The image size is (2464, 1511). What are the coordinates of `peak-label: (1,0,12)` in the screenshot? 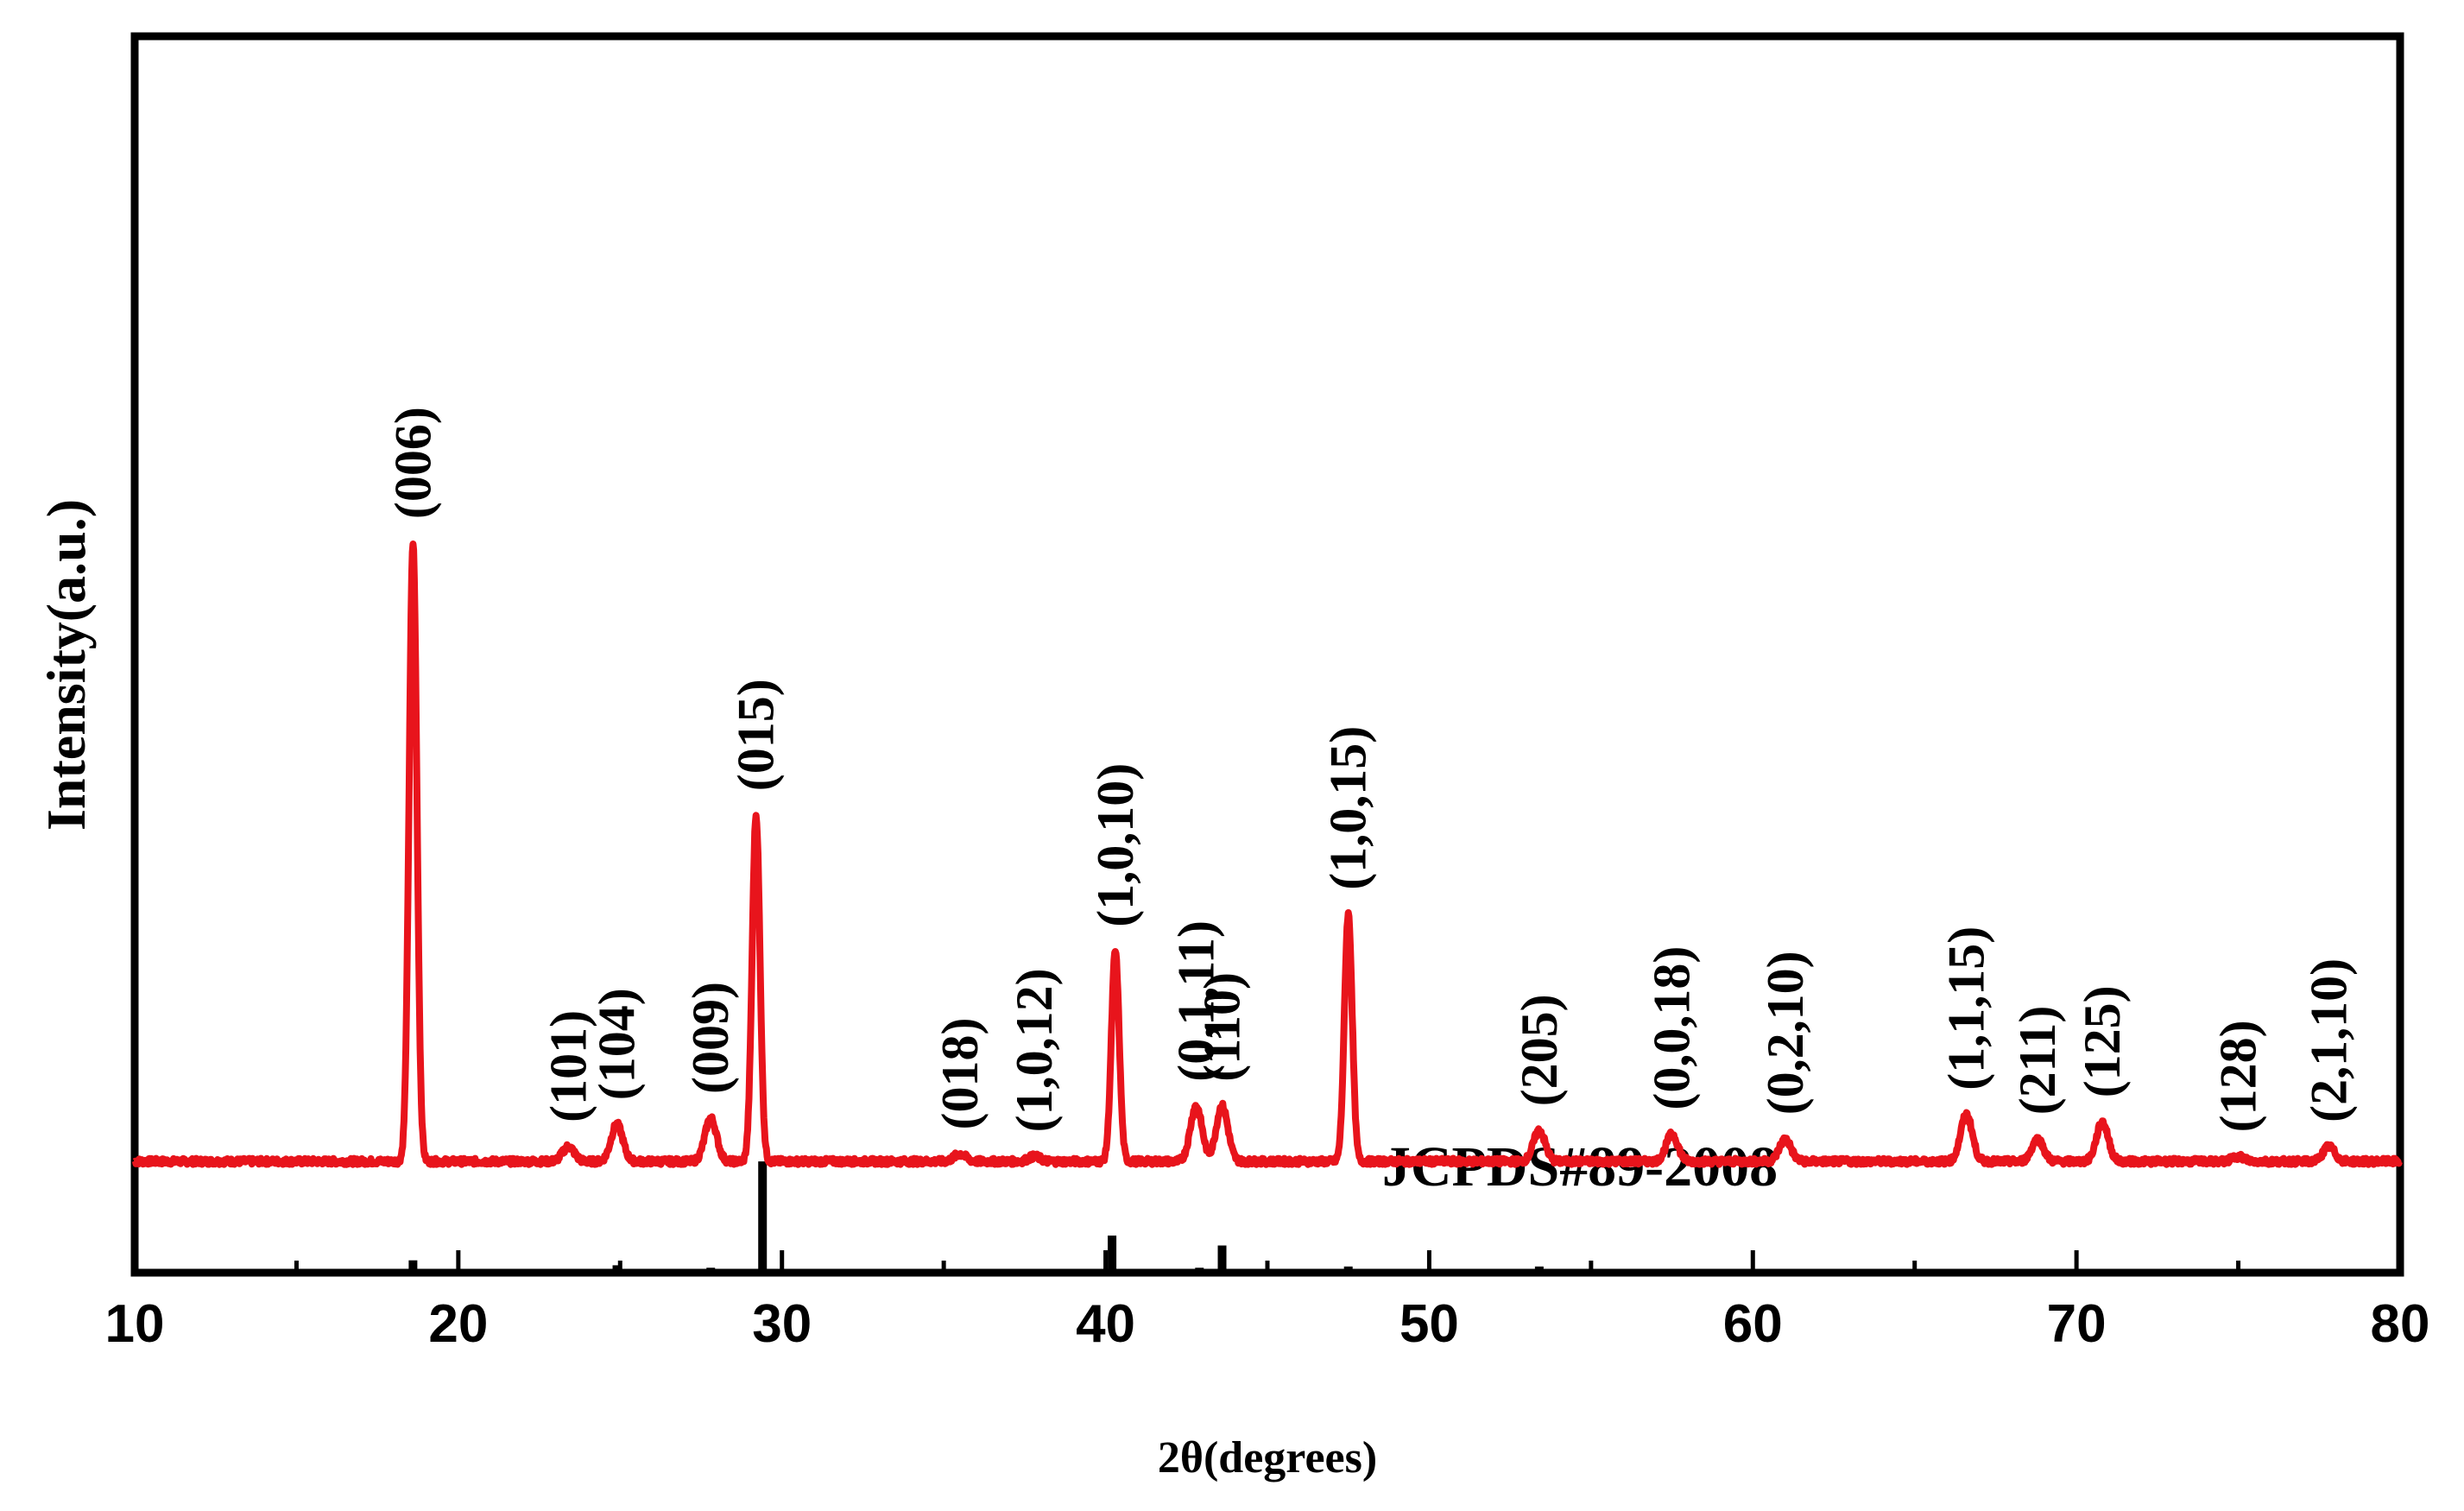 It's located at (1034, 1050).